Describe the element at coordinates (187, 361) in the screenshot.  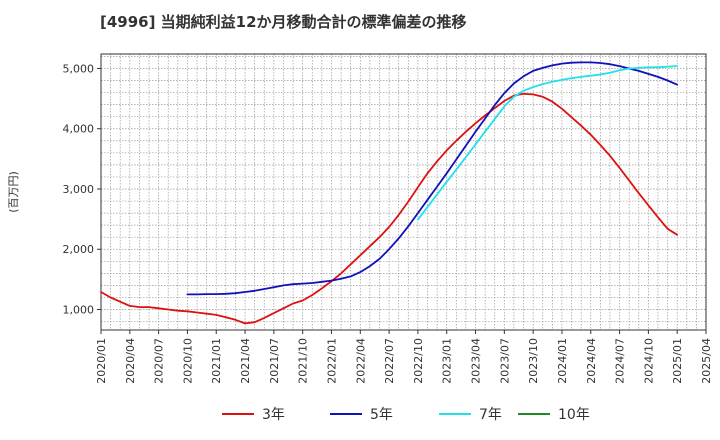
I see `x-tick-label: 2020/10` at that location.